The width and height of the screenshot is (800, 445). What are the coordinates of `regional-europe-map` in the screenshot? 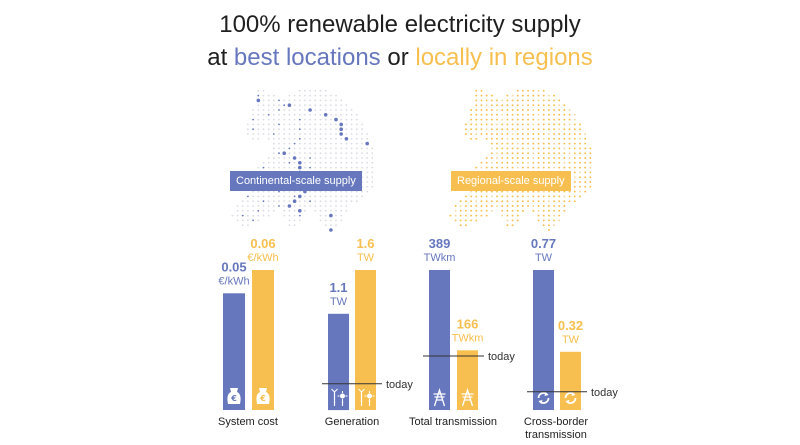 It's located at (520, 160).